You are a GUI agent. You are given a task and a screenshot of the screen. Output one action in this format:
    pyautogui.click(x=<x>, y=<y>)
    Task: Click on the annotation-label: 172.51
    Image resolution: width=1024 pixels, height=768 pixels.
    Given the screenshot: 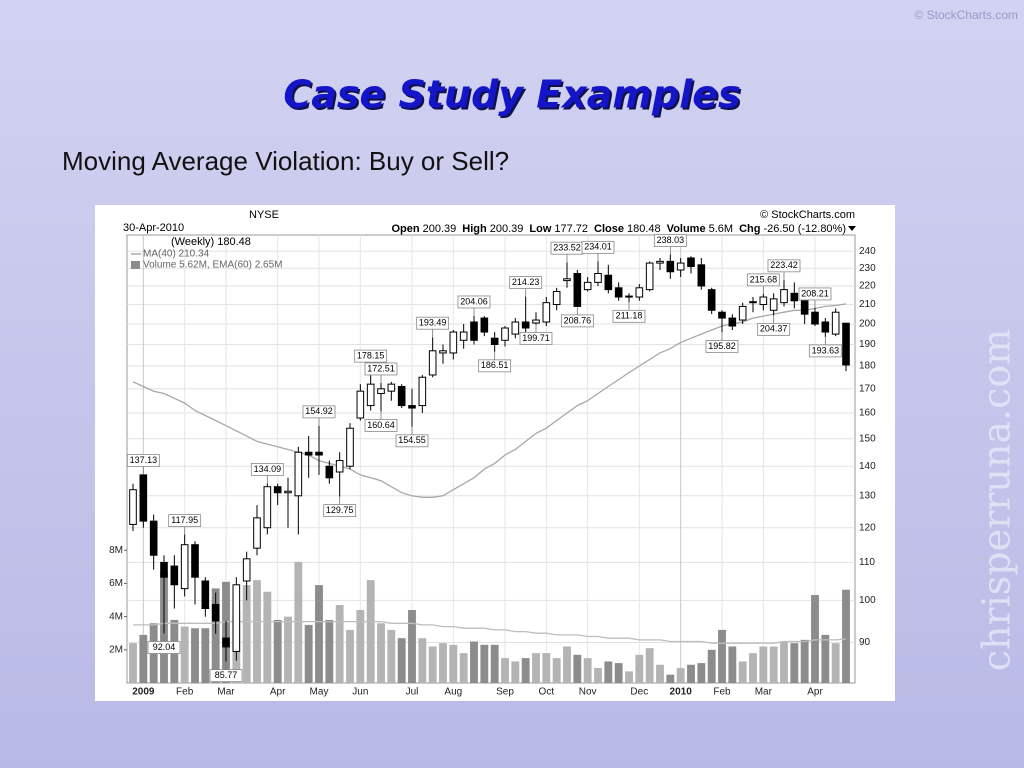 What is the action you would take?
    pyautogui.click(x=381, y=368)
    